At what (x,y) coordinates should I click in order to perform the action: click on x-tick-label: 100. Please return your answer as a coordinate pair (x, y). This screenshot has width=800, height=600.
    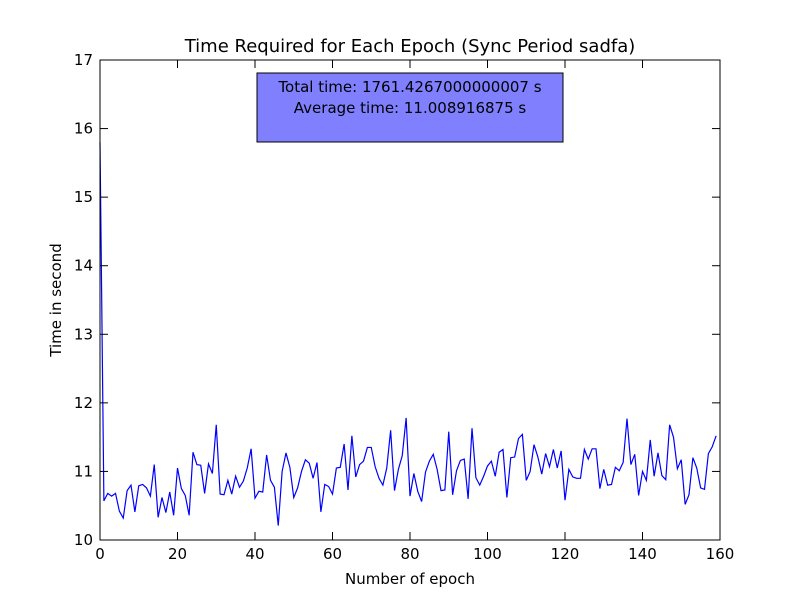
    Looking at the image, I should click on (487, 554).